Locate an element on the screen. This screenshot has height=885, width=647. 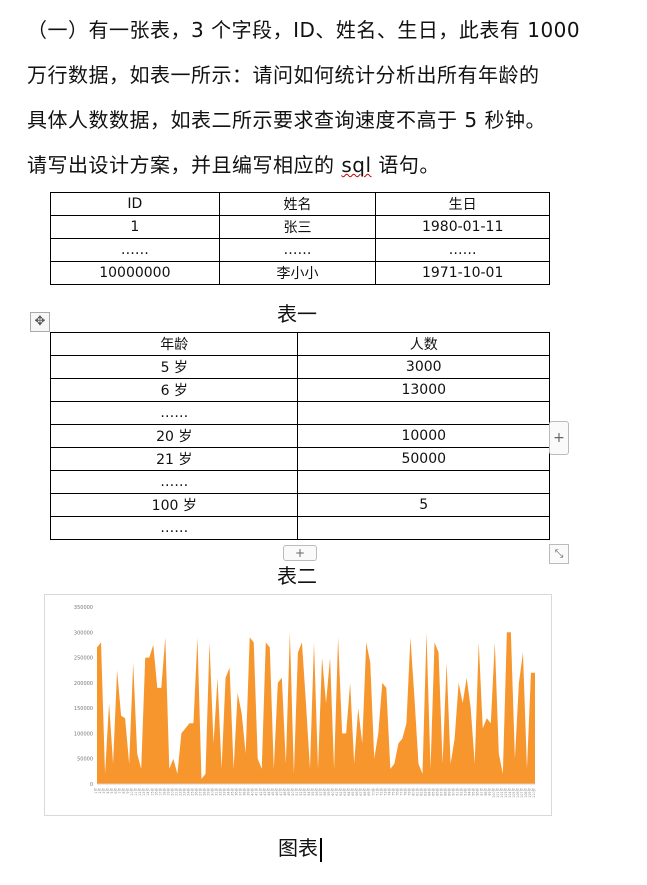
table-cell: 5 岁 is located at coordinates (174, 367).